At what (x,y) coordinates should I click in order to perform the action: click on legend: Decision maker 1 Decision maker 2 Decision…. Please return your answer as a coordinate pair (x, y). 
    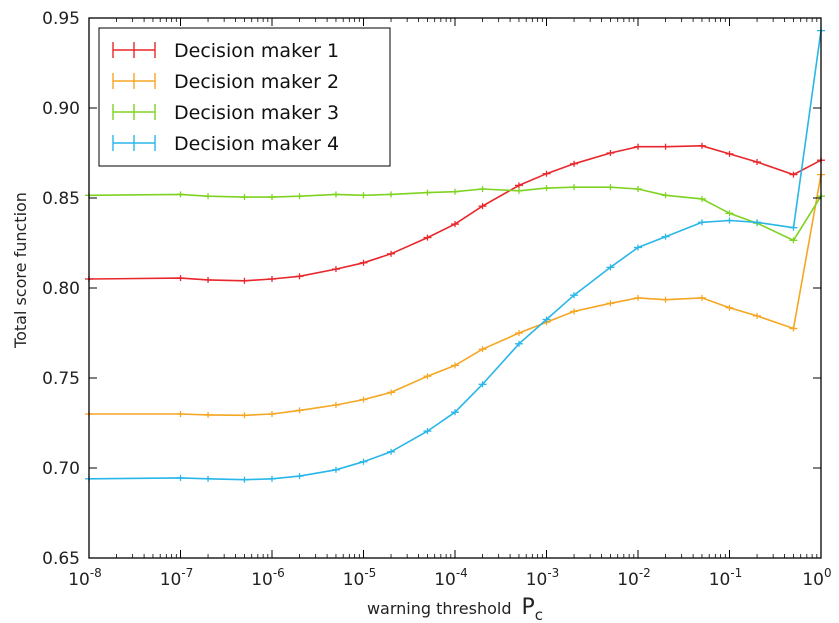
    Looking at the image, I should click on (244, 97).